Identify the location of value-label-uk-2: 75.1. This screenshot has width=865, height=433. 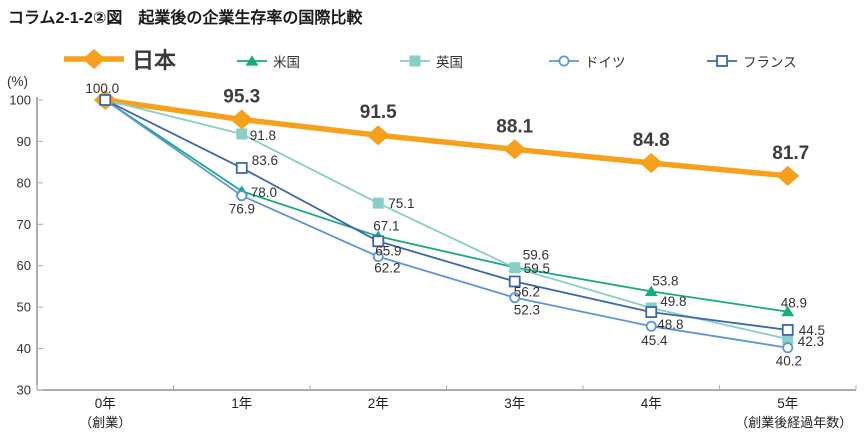
(401, 203).